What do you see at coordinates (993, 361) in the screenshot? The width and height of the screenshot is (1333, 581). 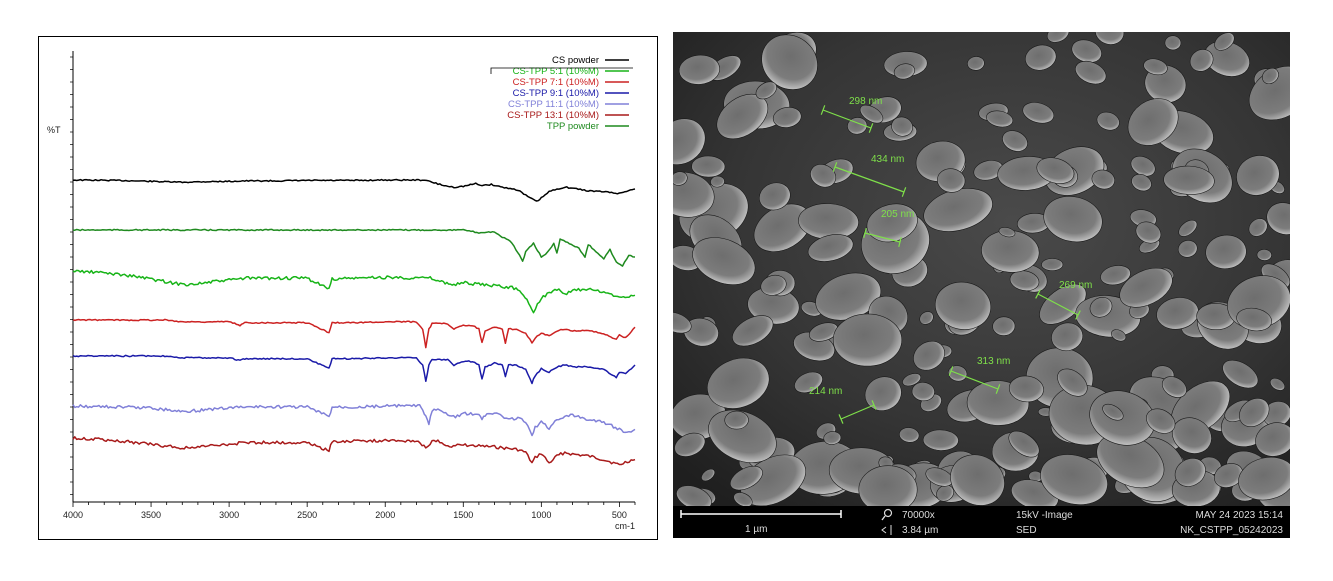 I see `measurement-label: 313 nm` at bounding box center [993, 361].